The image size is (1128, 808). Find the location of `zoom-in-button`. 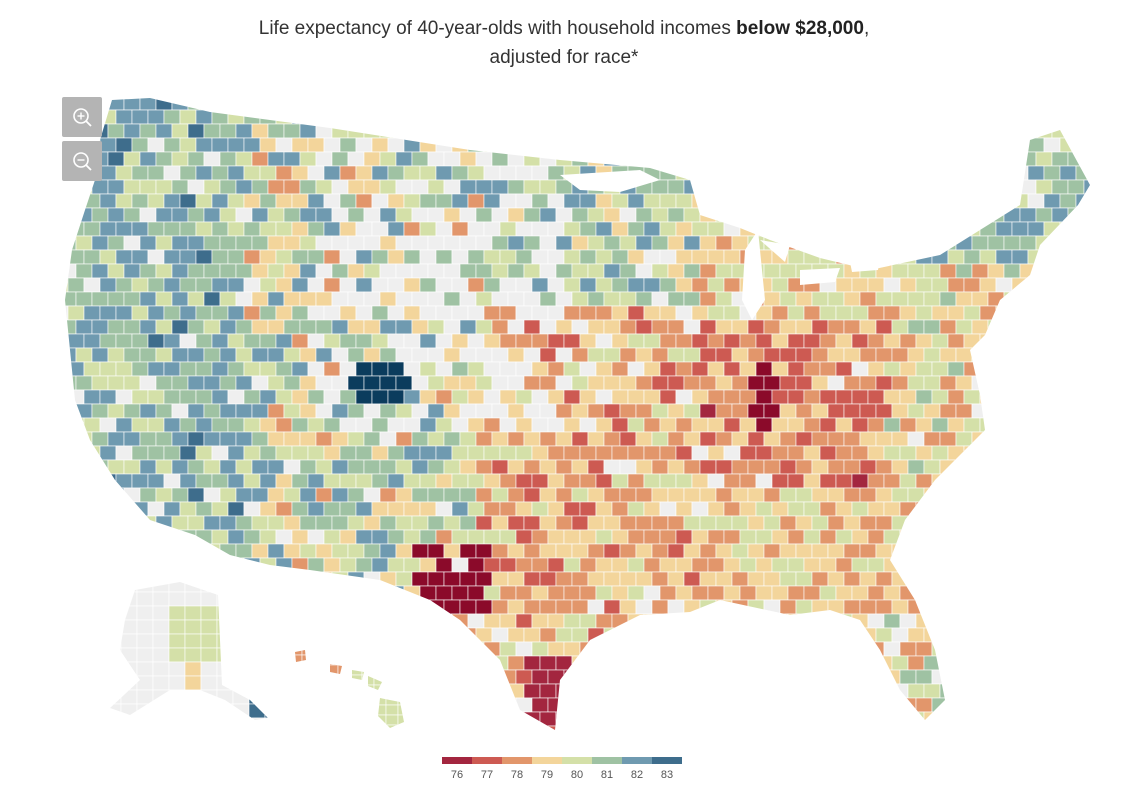

zoom-in-button is located at coordinates (82, 117).